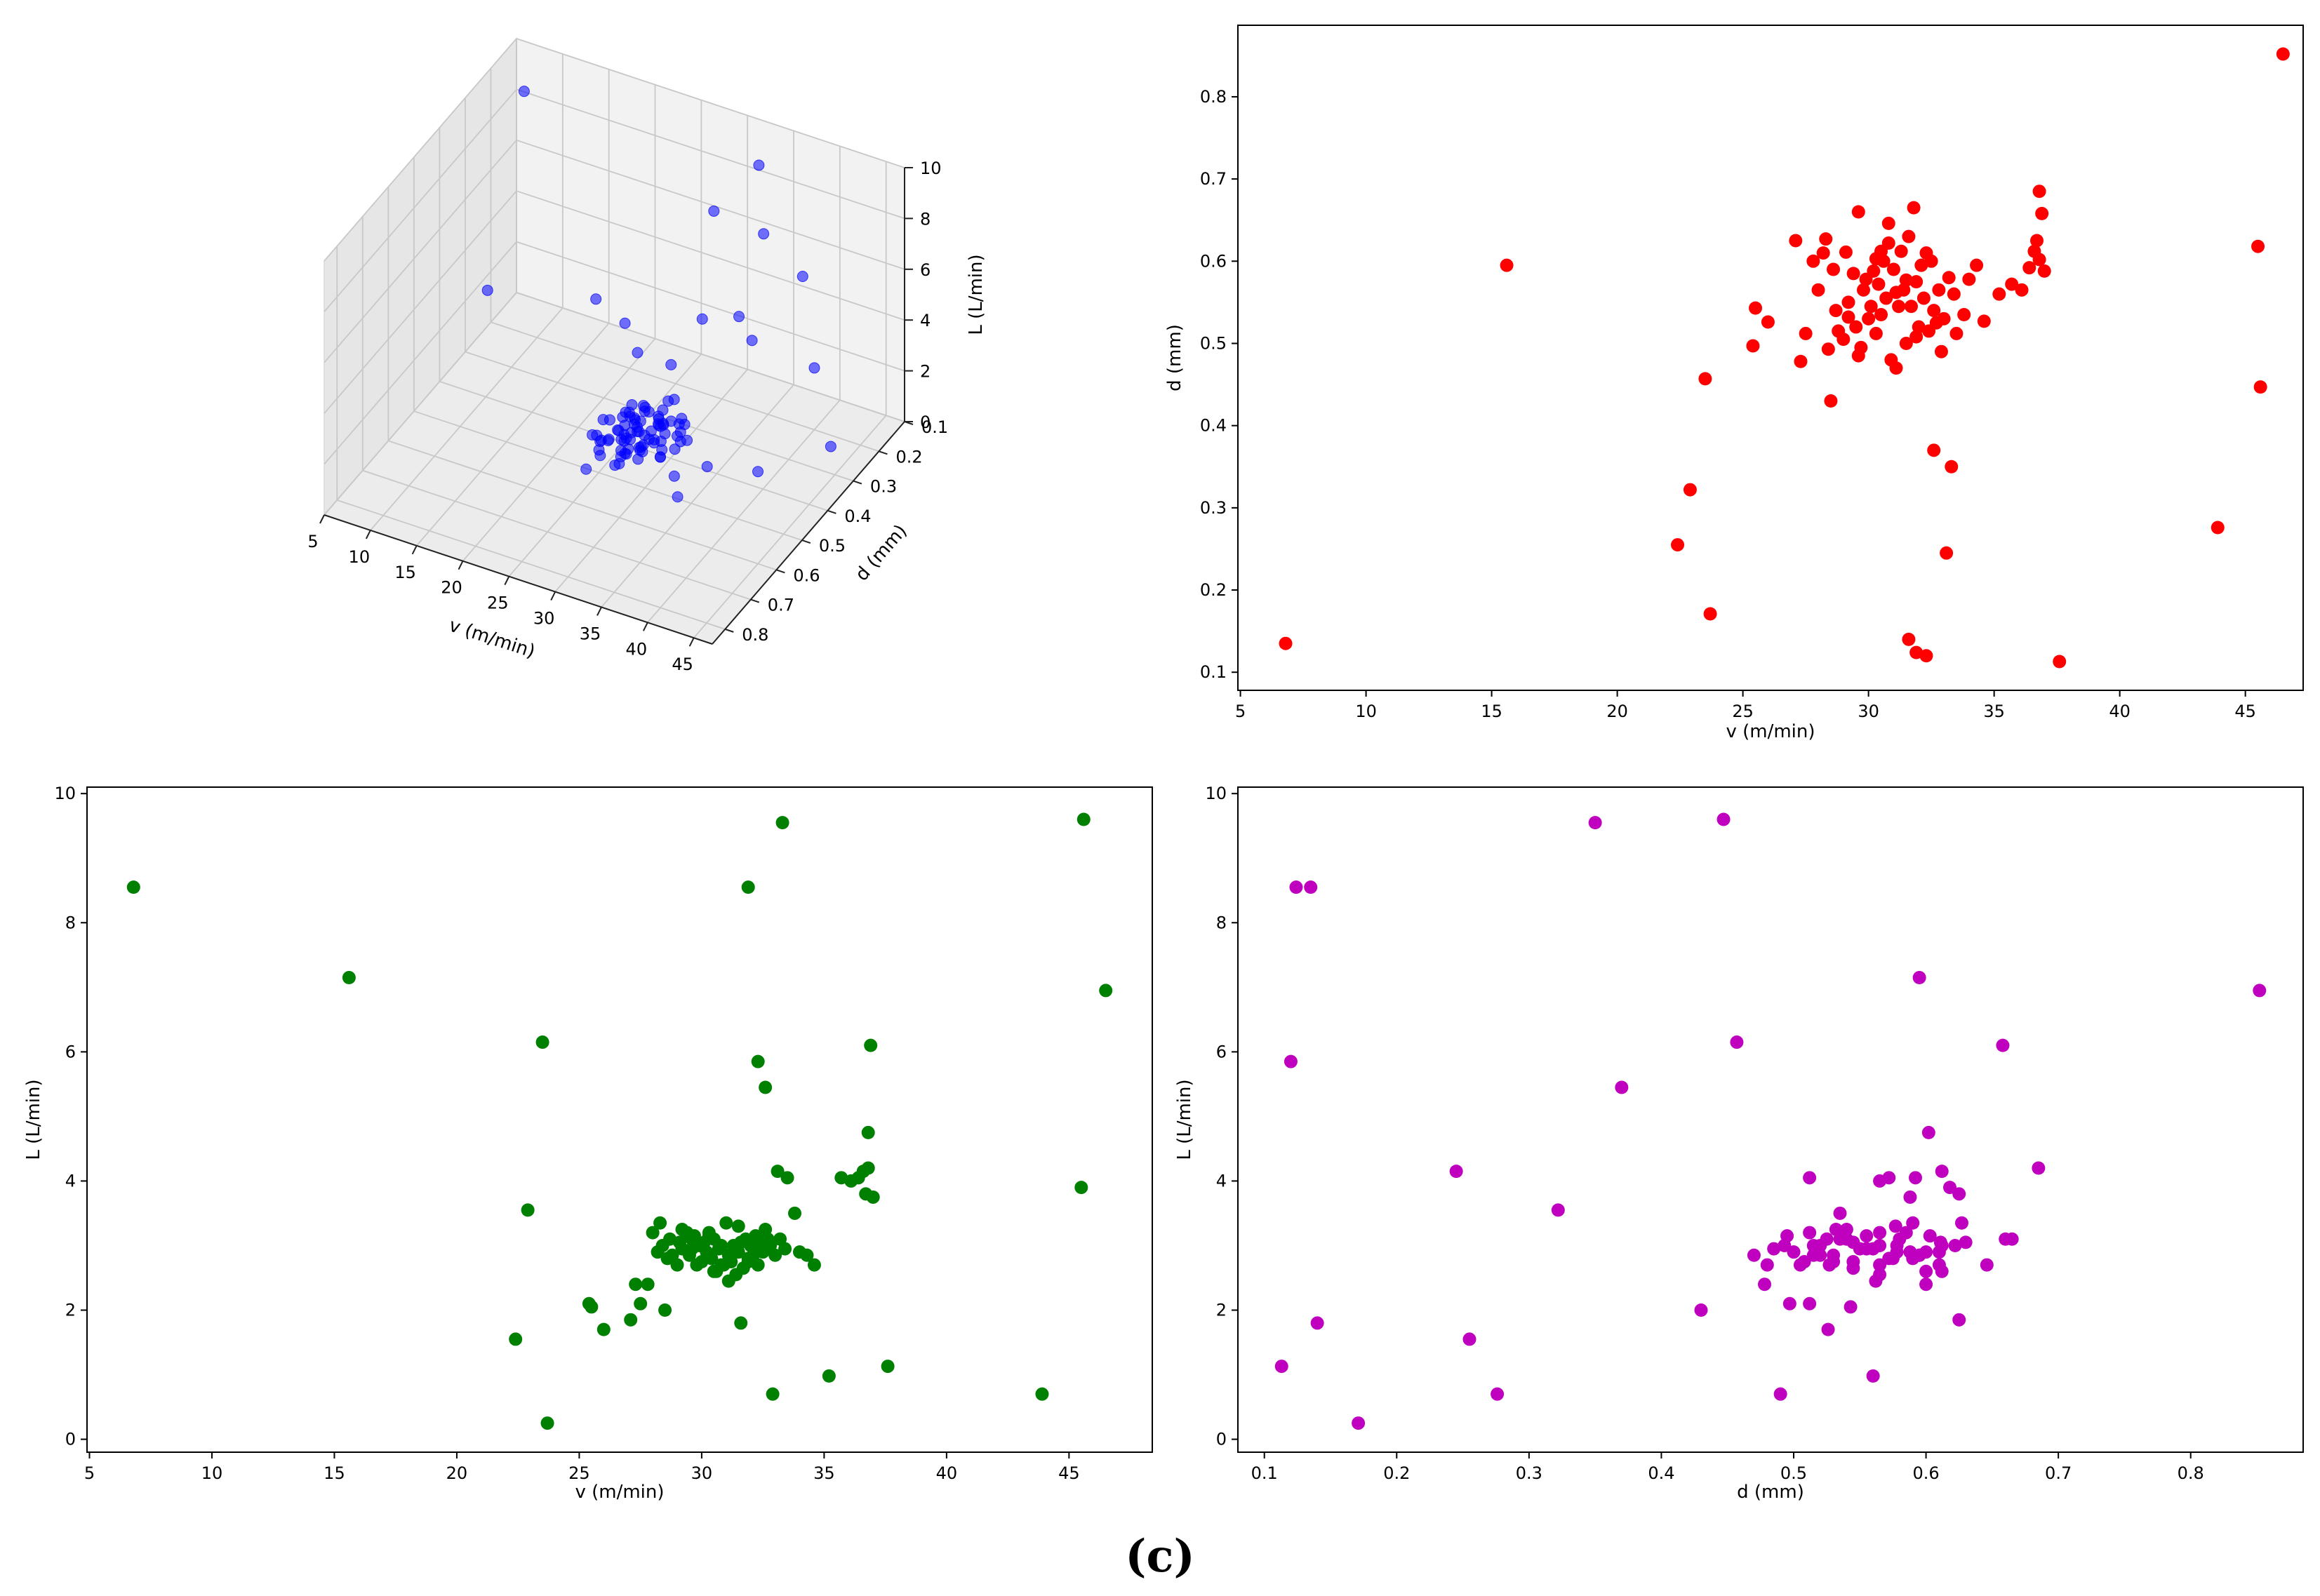 Image resolution: width=2320 pixels, height=1596 pixels. I want to click on x-tick-label: 10, so click(1366, 711).